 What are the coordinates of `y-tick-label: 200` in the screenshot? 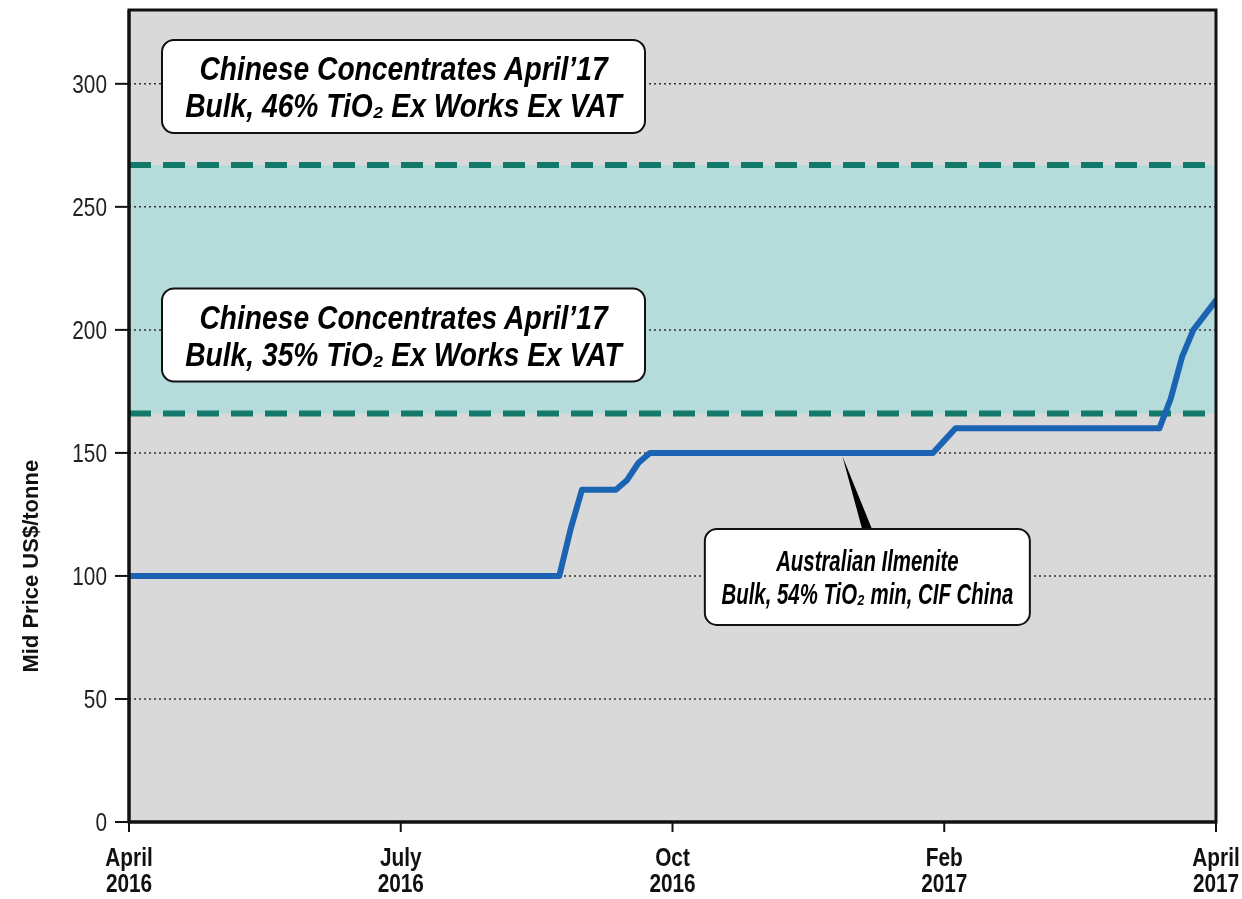 It's located at (89, 330).